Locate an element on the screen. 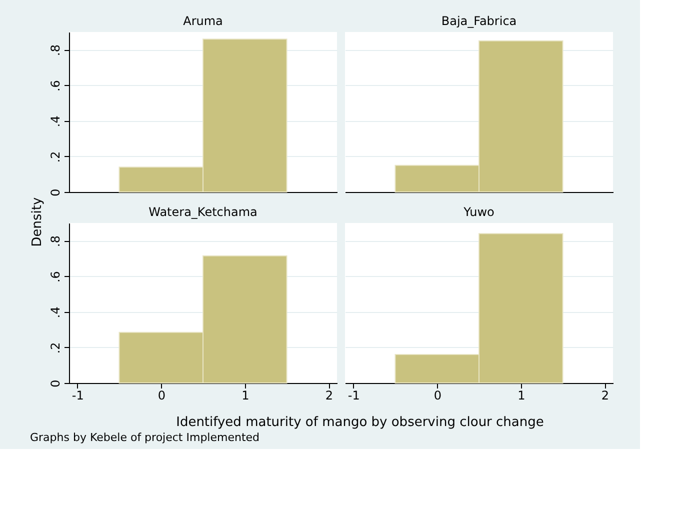  chart-title: Baja_Fabrica is located at coordinates (479, 21).